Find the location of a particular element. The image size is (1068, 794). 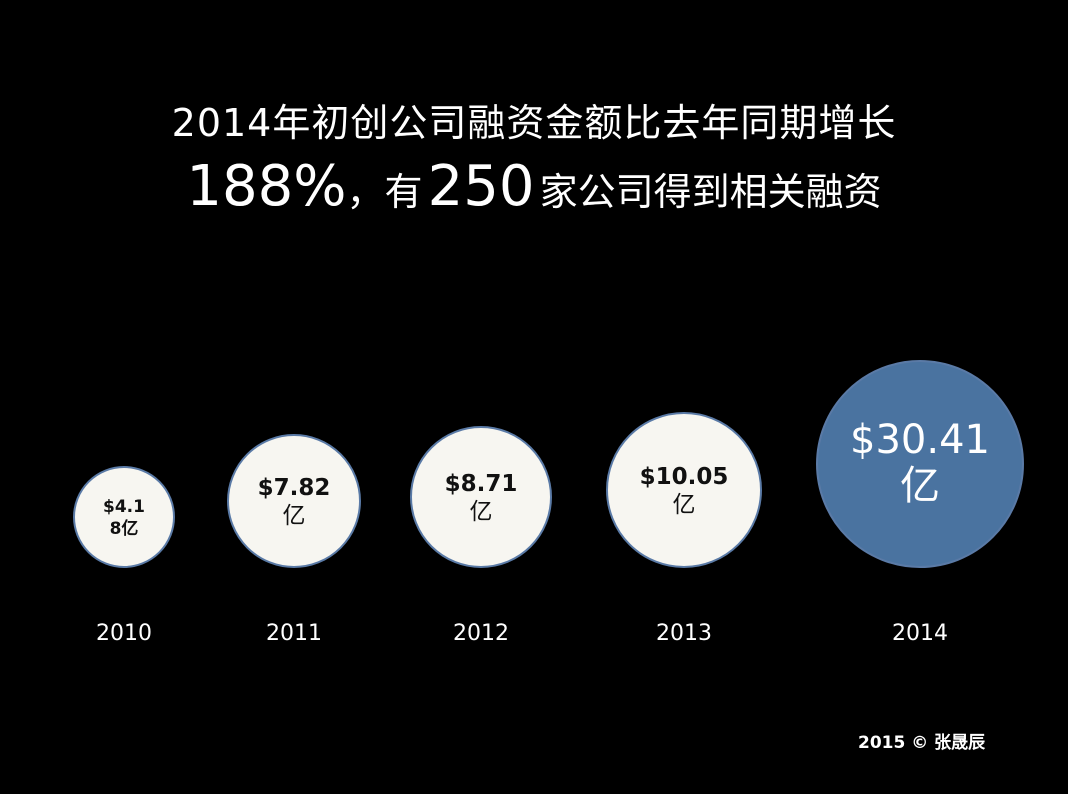

bubble-2012 is located at coordinates (481, 497).